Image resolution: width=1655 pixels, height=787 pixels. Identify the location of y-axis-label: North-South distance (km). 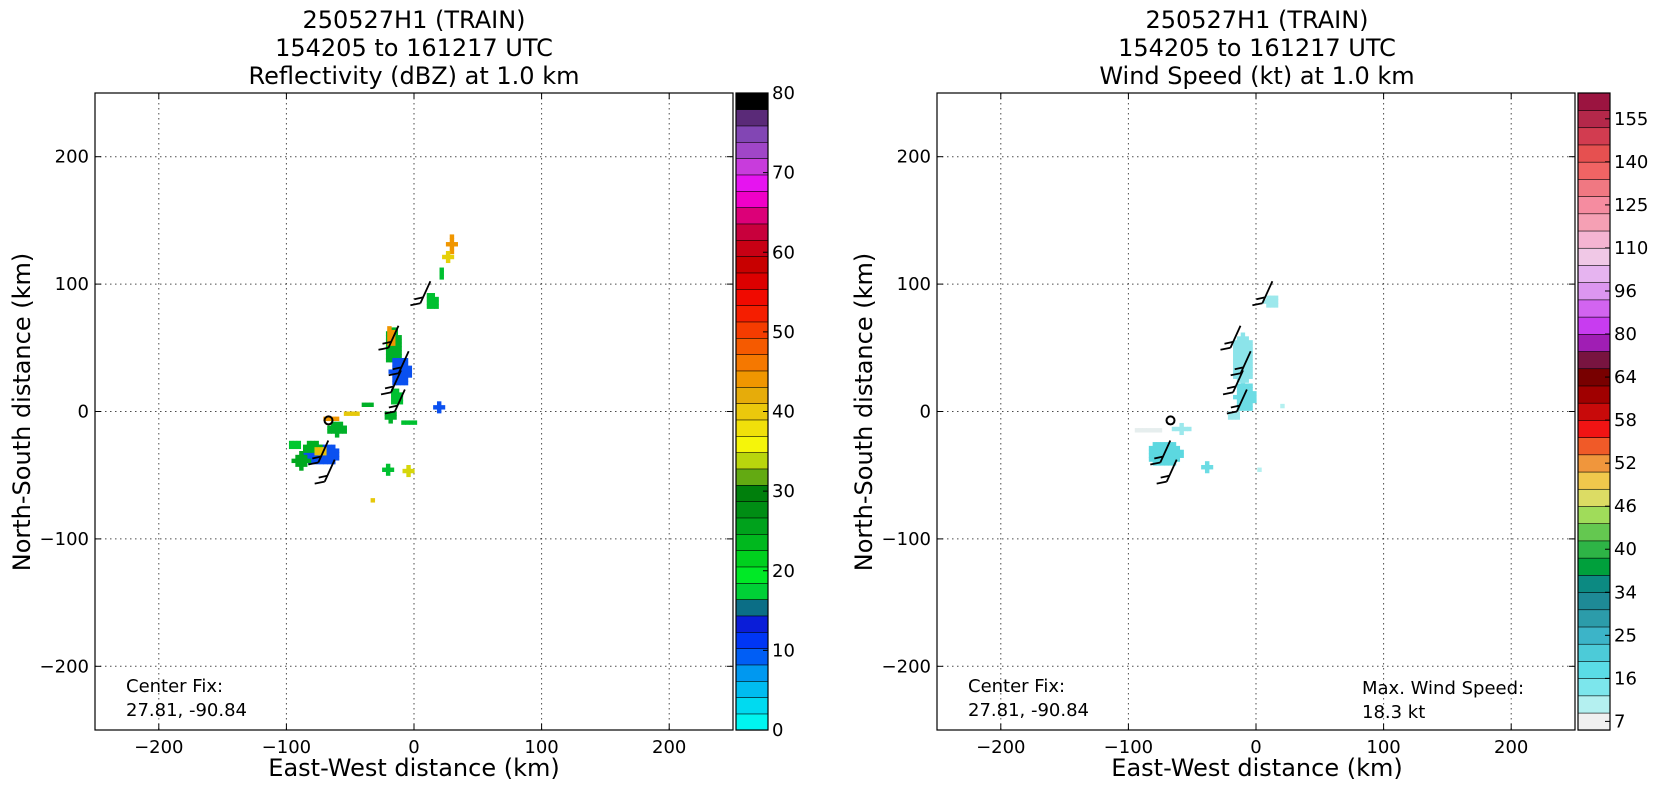
(22, 412).